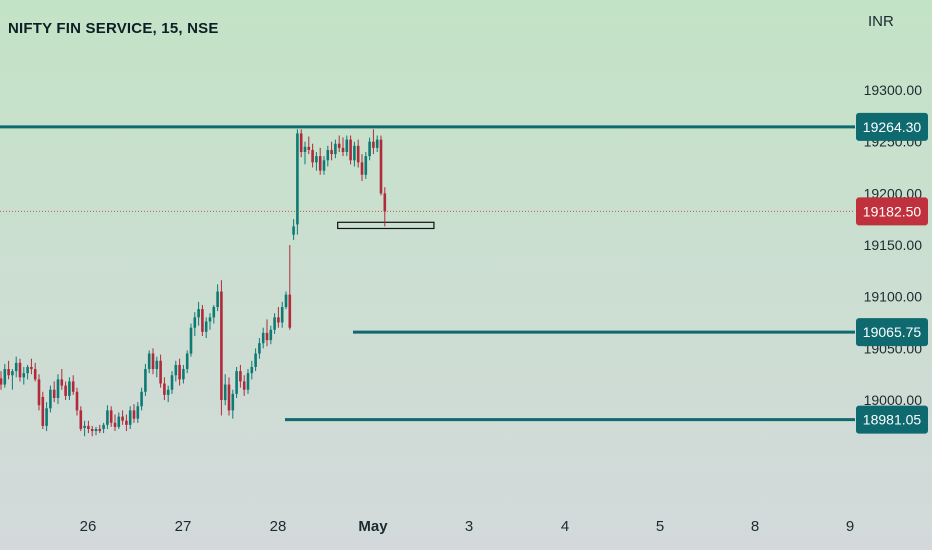 The image size is (932, 550). What do you see at coordinates (755, 526) in the screenshot?
I see `x-tick-label: 8` at bounding box center [755, 526].